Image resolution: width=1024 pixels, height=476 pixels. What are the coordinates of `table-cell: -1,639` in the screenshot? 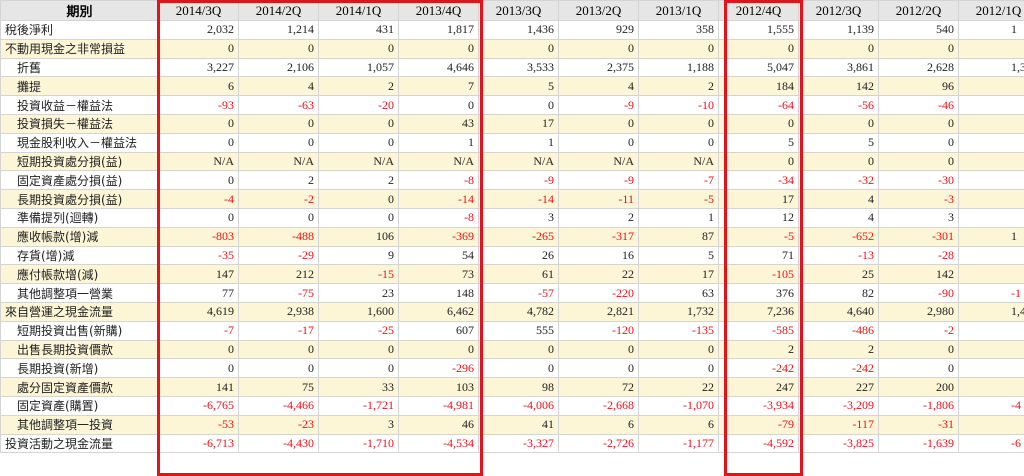 It's located at (918, 443).